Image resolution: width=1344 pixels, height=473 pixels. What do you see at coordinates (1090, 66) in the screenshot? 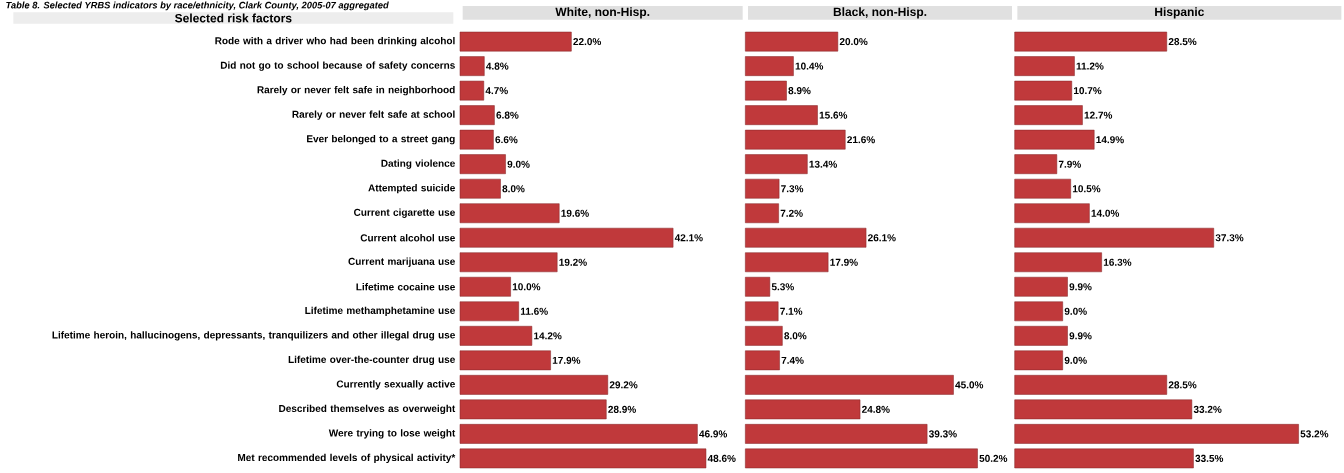
I see `data-label: 11.2%` at bounding box center [1090, 66].